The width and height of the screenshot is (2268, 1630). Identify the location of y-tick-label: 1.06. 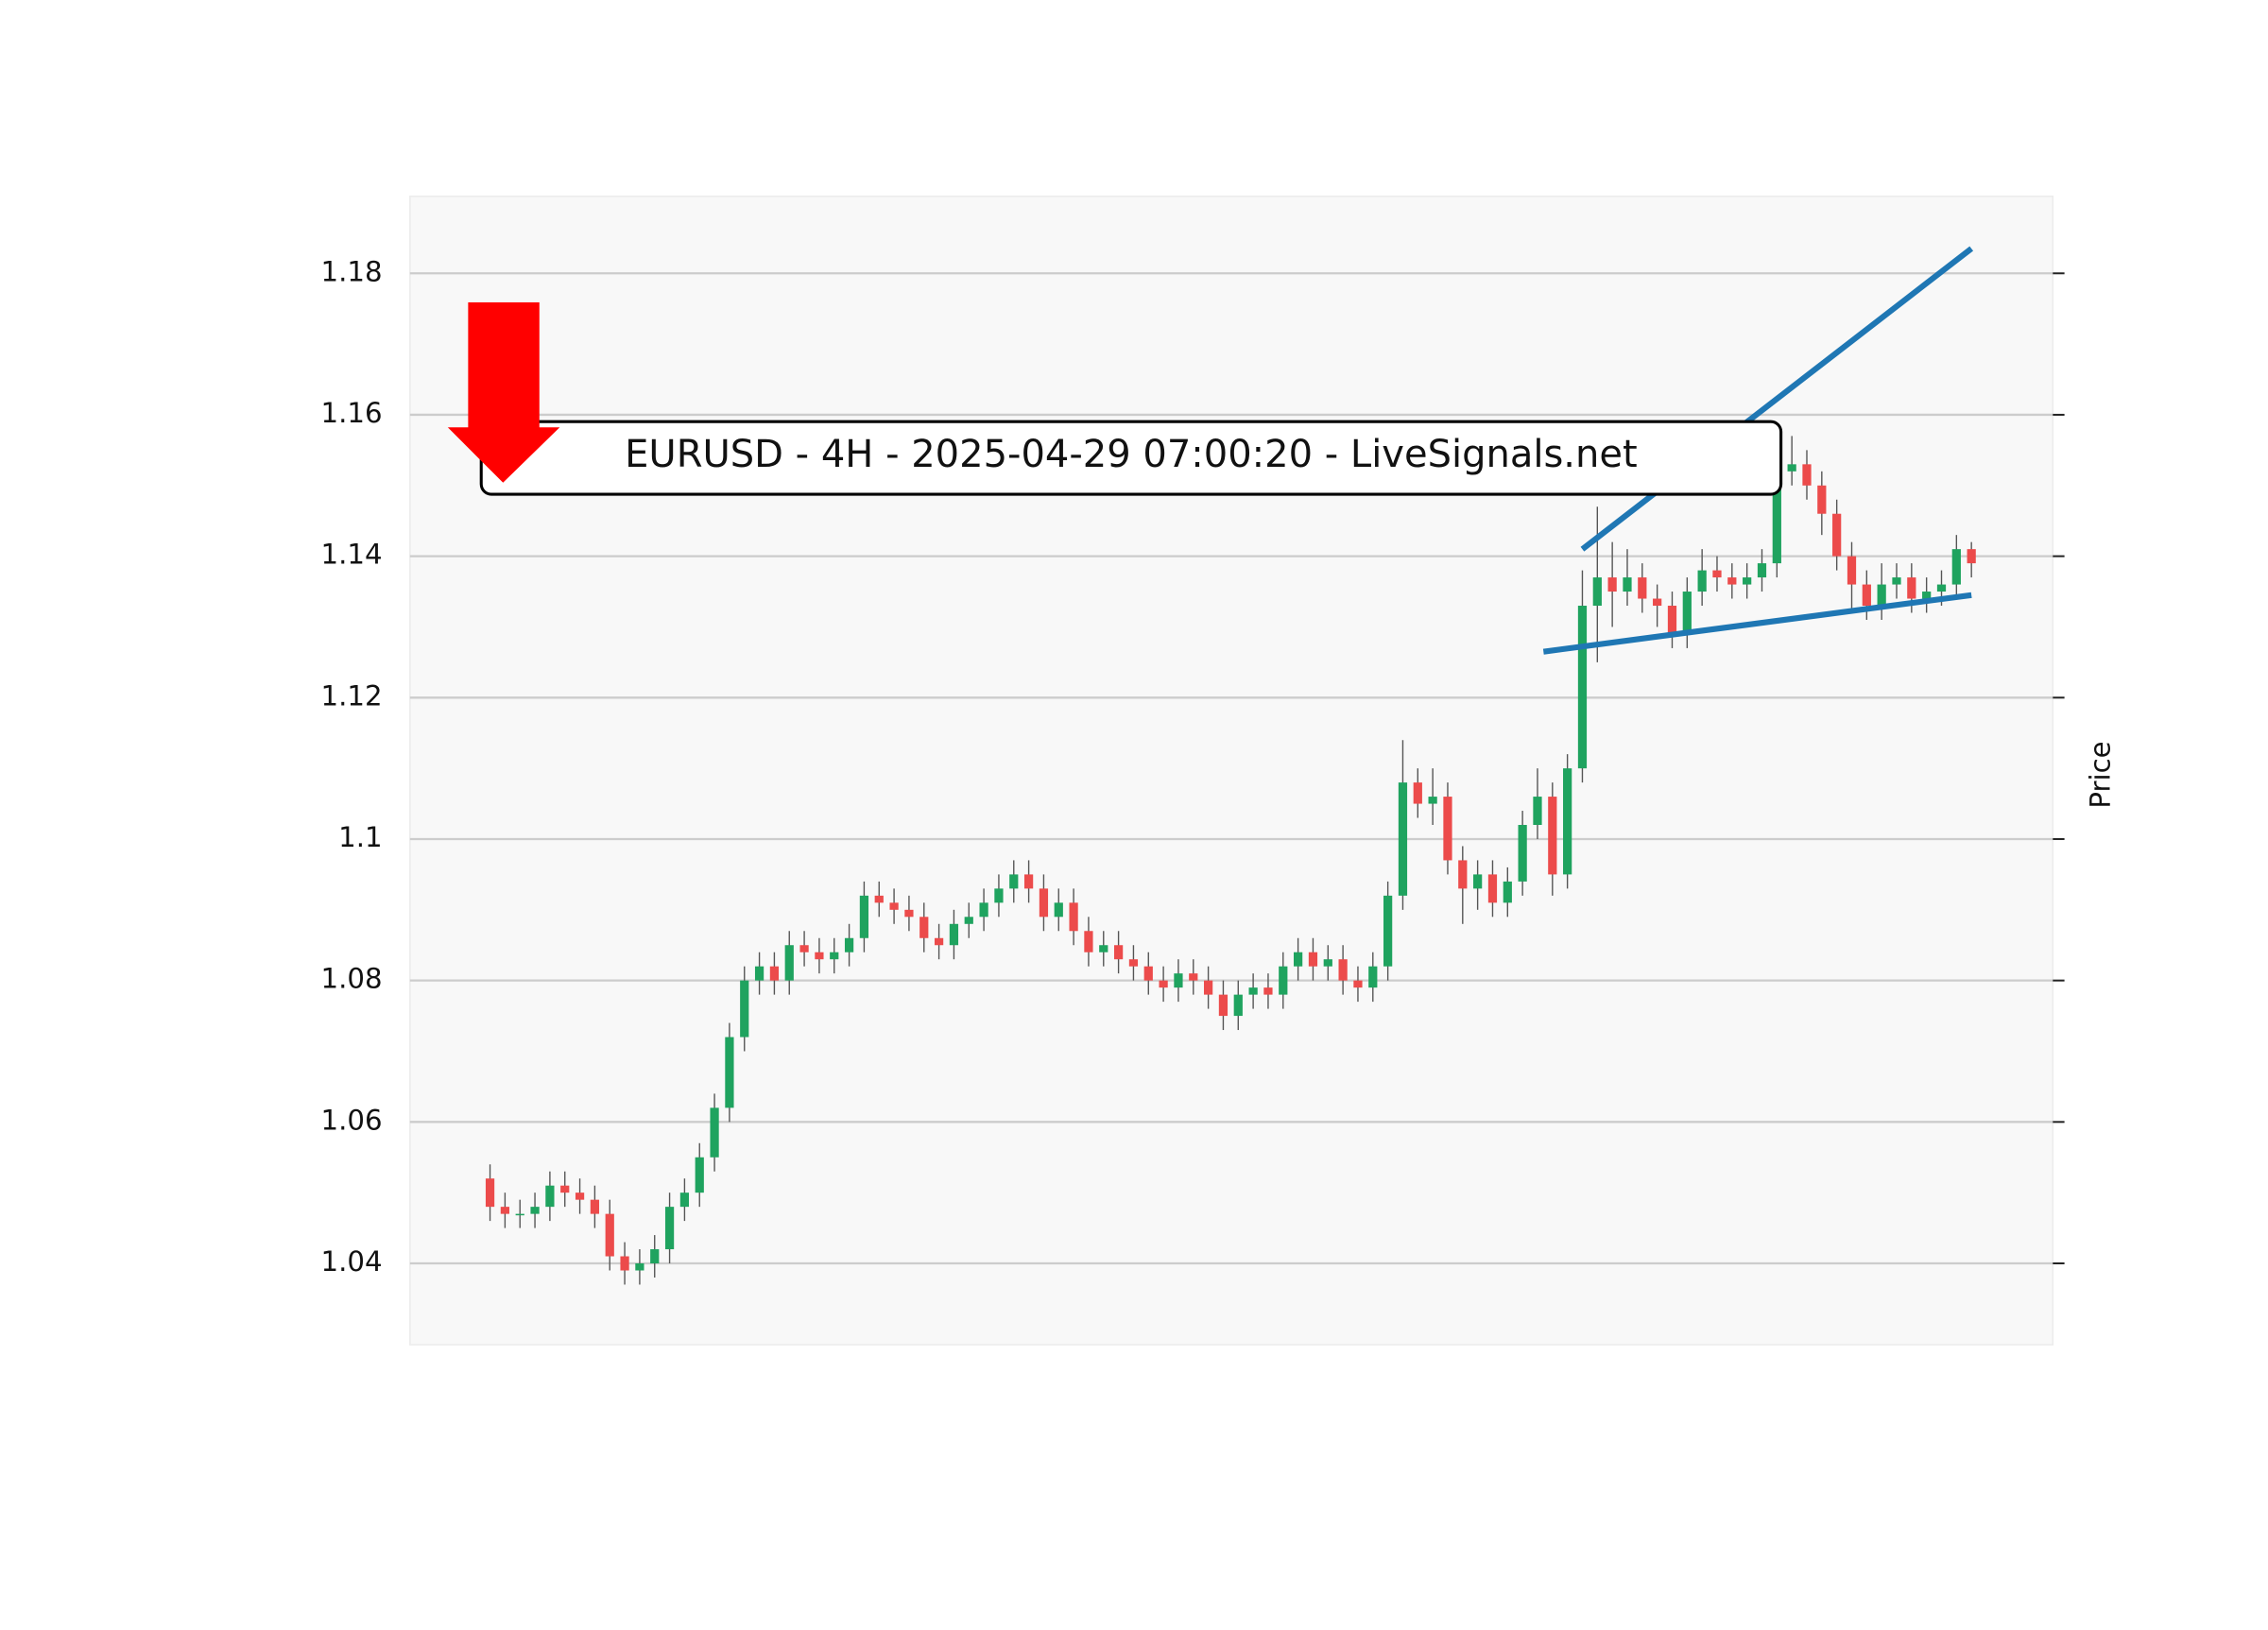
(352, 1120).